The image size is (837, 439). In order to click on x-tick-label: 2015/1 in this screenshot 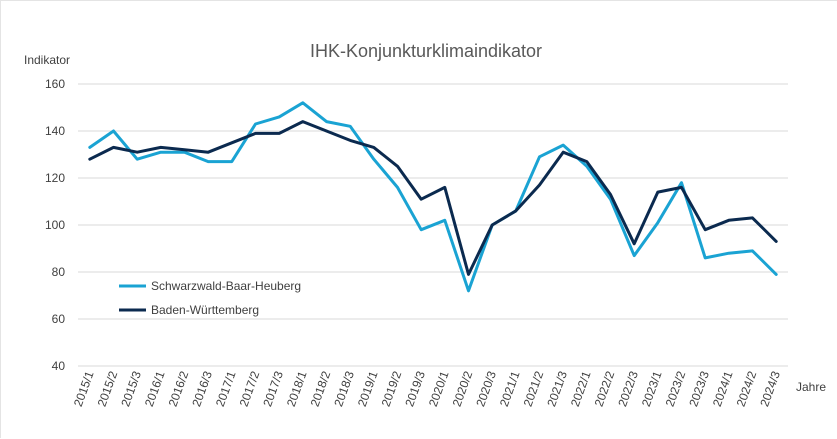, I will do `click(84, 389)`.